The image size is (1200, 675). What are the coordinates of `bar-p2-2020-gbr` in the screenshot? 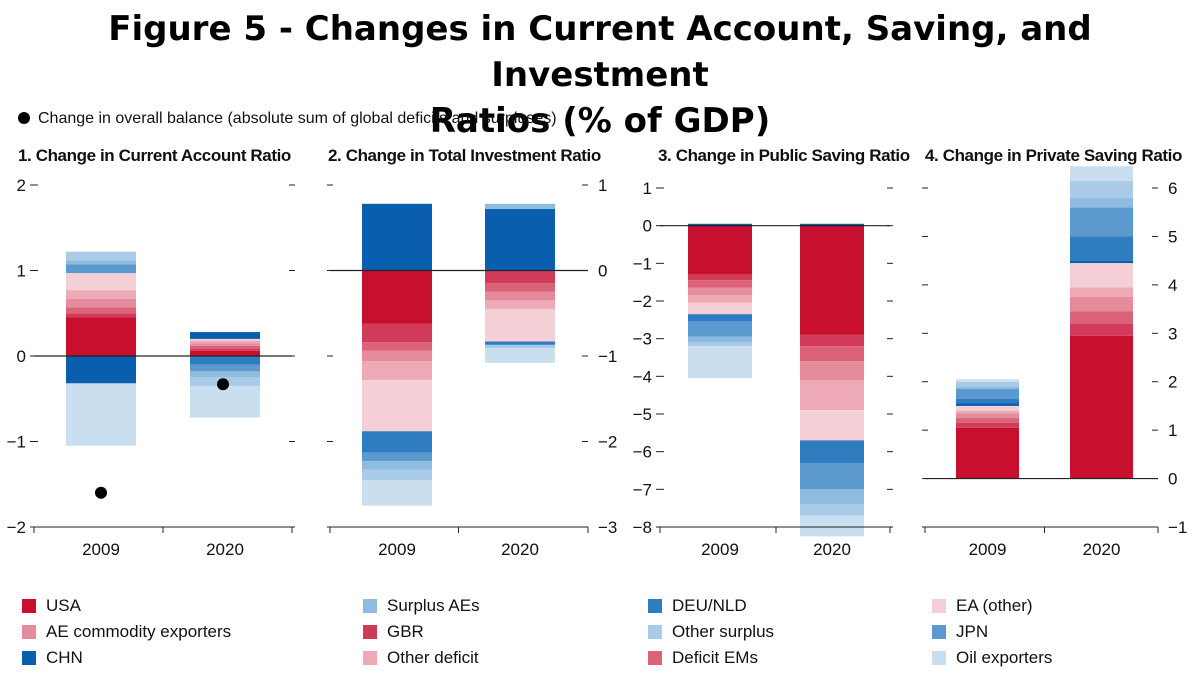 It's located at (520, 277).